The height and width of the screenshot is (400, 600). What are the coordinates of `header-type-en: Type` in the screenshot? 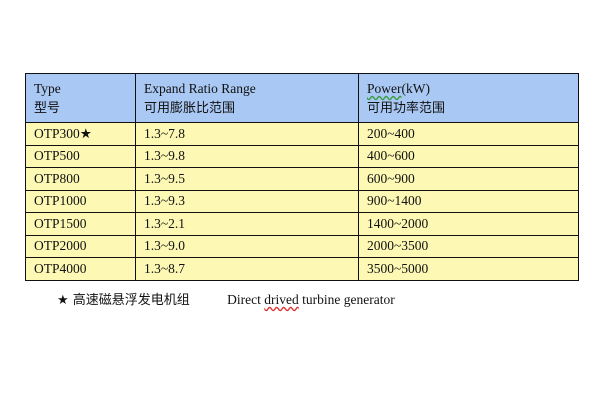 It's located at (47, 88).